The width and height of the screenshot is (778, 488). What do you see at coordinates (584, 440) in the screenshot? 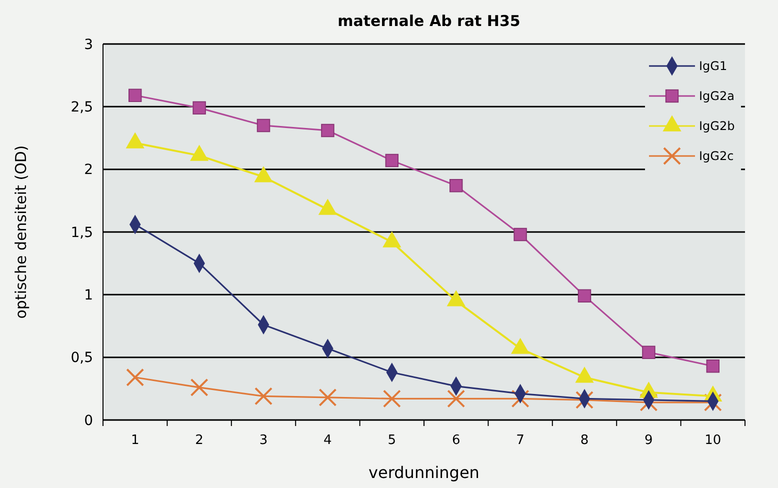
I see `x-tick-label: 8` at bounding box center [584, 440].